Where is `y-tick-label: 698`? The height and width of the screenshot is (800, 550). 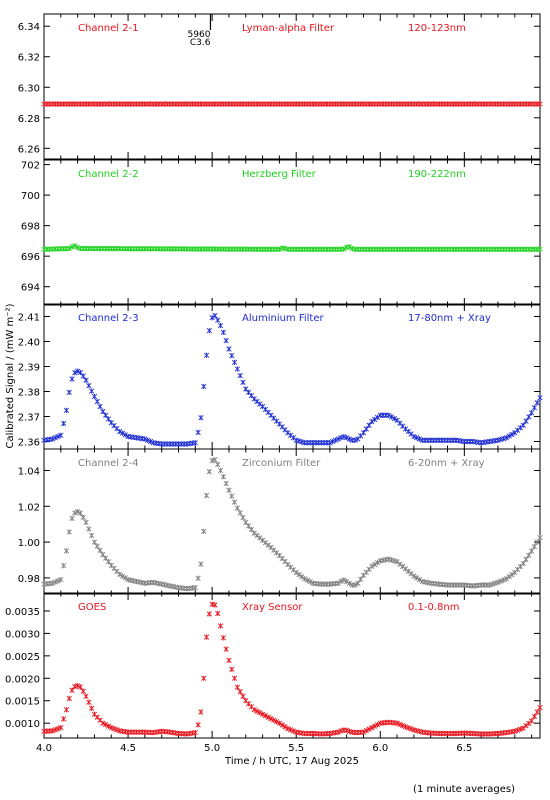
y-tick-label: 698 is located at coordinates (30, 227).